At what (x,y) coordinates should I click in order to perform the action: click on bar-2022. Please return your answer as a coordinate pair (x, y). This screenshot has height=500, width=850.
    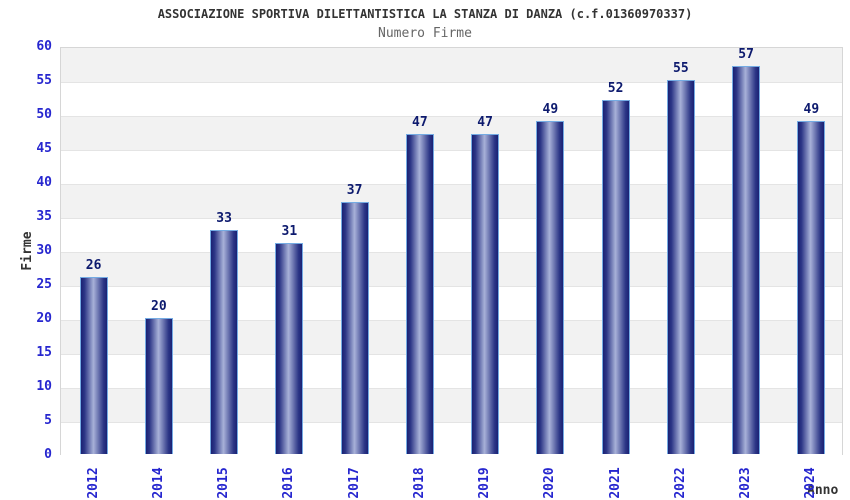
    Looking at the image, I should click on (680, 267).